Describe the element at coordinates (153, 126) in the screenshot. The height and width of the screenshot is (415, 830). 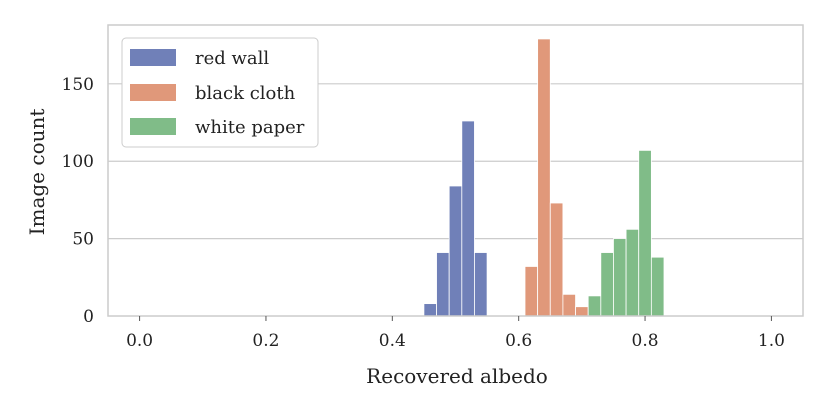
I see `legend-swatch-white-paper` at that location.